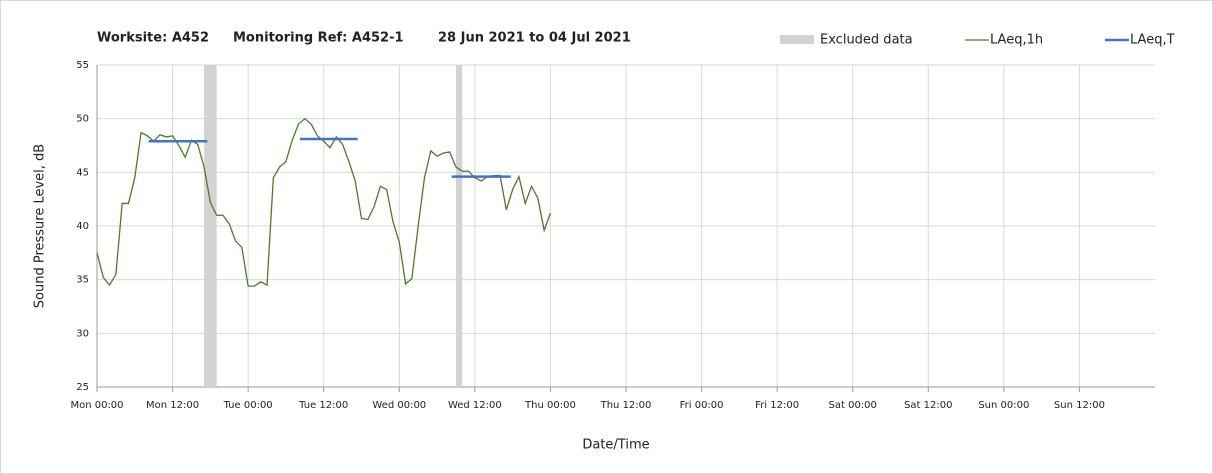 This screenshot has height=474, width=1213. Describe the element at coordinates (1079, 405) in the screenshot. I see `x-tick-label: Sun 12:00` at that location.